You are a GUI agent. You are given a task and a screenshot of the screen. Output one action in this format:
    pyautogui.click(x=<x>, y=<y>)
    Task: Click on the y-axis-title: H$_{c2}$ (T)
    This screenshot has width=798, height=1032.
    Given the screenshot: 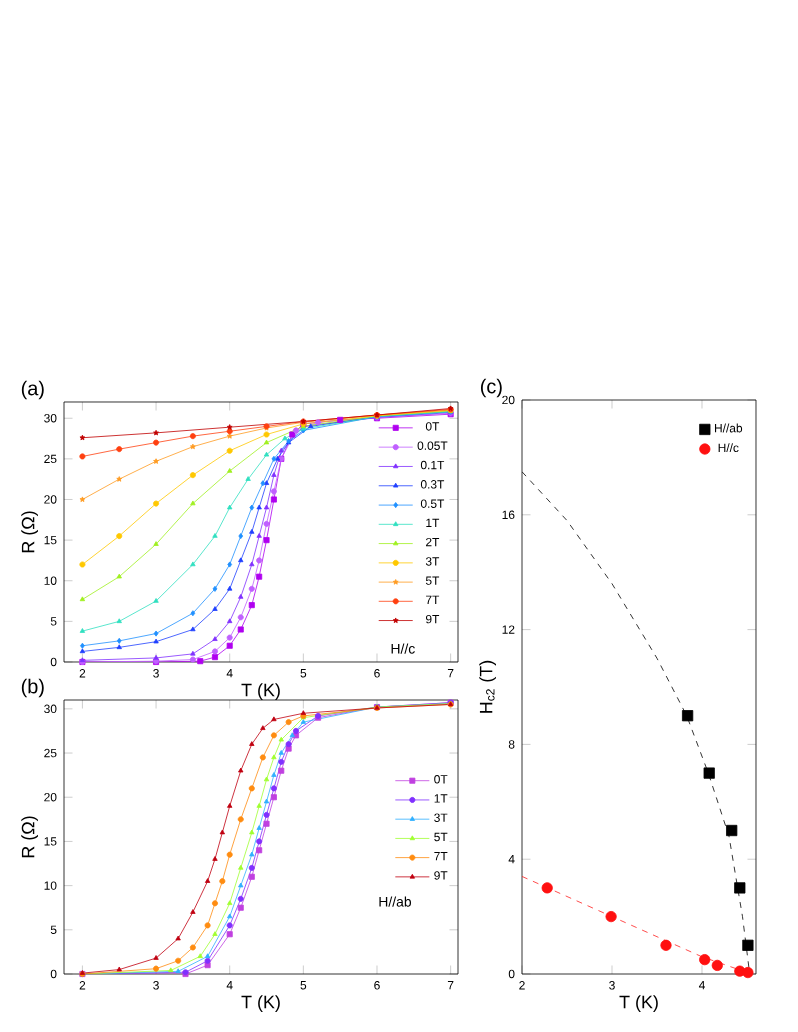 What is the action you would take?
    pyautogui.click(x=487, y=686)
    